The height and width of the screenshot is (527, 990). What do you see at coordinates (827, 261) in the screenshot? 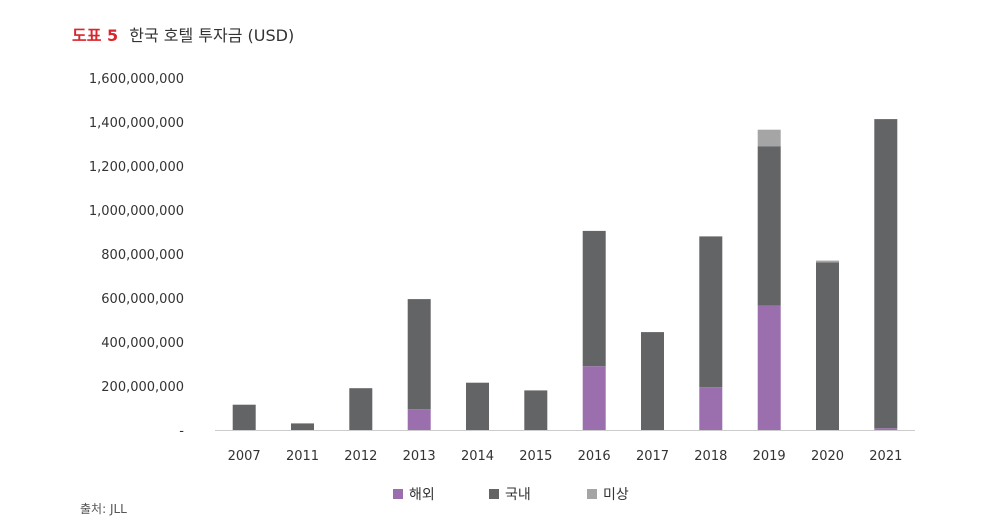
I see `bar-2020-미상` at bounding box center [827, 261].